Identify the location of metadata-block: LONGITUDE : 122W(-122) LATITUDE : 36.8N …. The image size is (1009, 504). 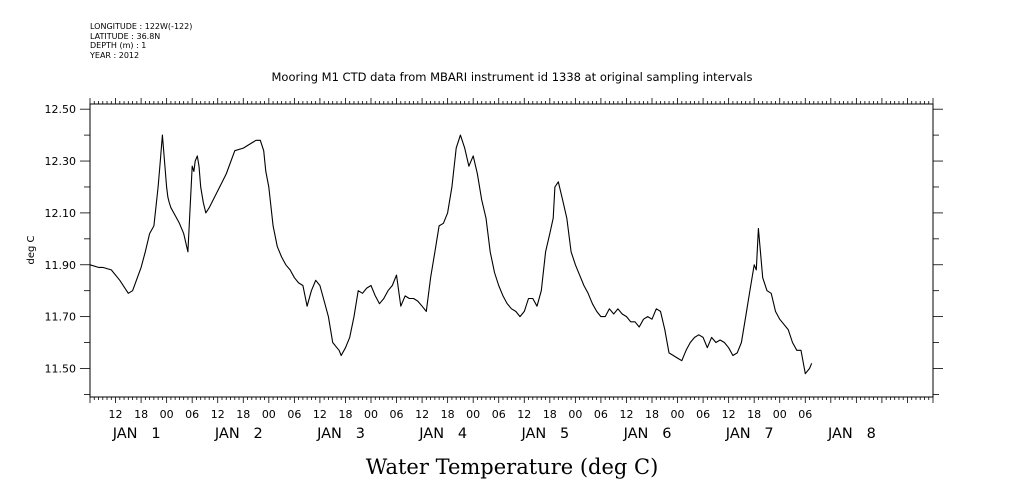
(141, 41).